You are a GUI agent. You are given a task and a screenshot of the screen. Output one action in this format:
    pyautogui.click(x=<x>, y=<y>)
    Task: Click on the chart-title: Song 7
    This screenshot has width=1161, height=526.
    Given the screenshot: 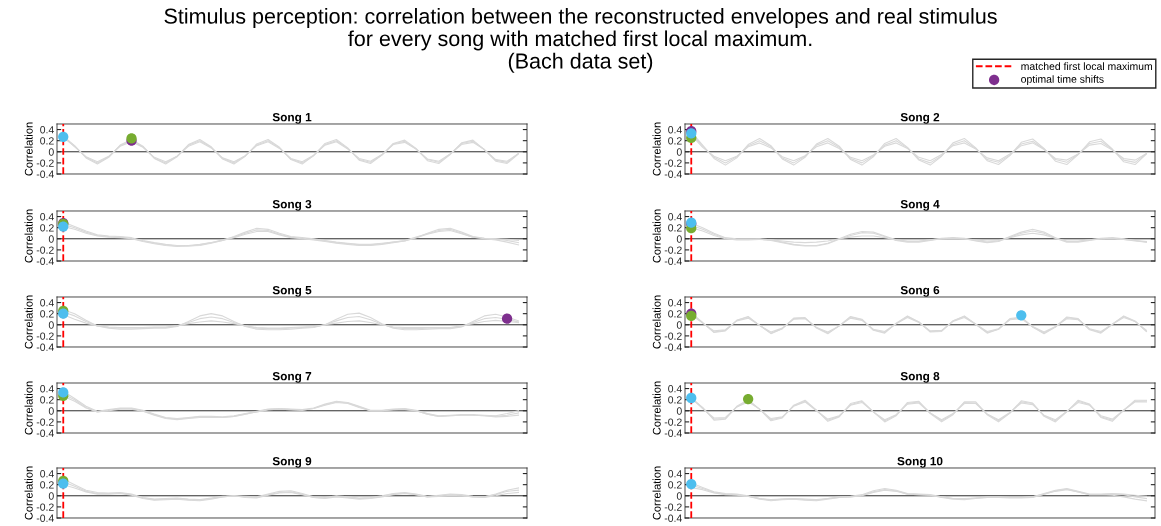 What is the action you would take?
    pyautogui.click(x=292, y=377)
    